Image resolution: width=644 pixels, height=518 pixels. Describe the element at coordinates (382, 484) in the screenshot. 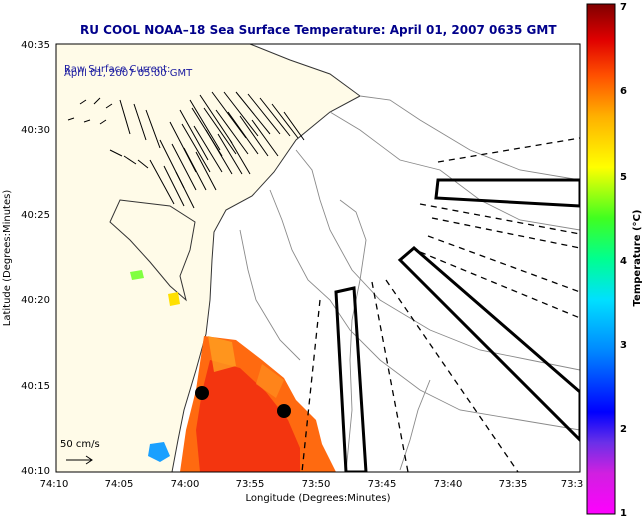

I see `x-tick-label: 73:45` at that location.